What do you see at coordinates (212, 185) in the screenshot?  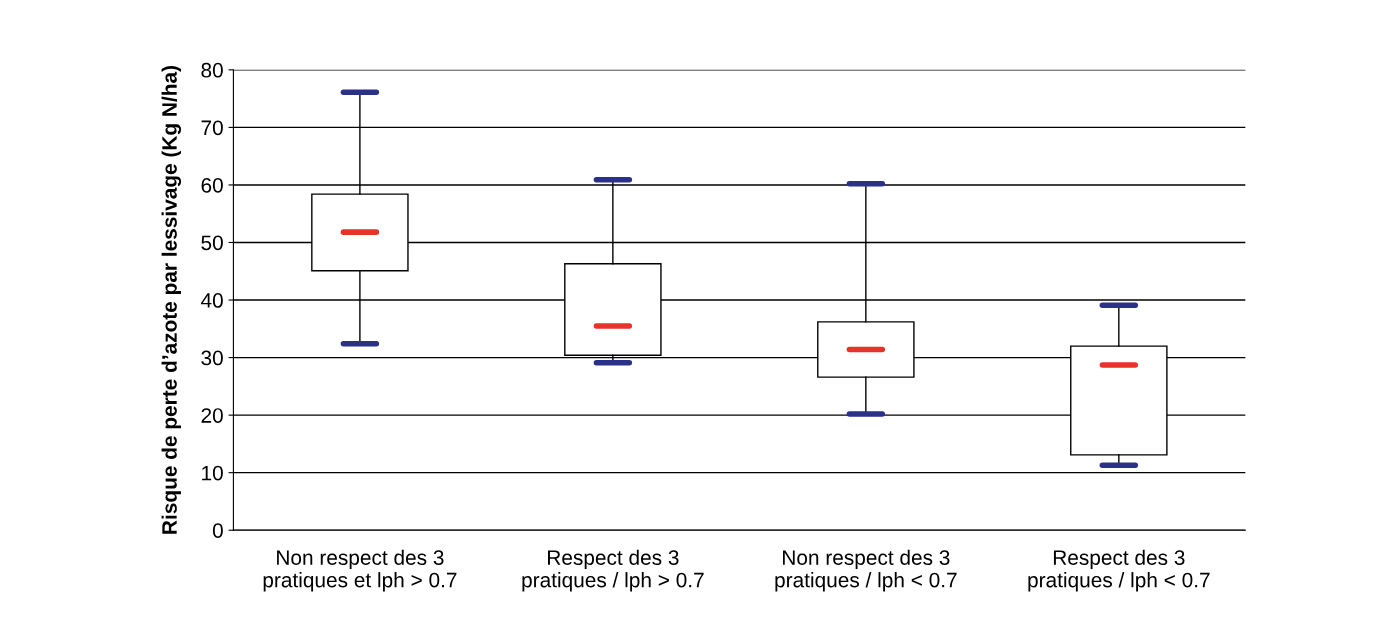 I see `y-tick-label: 60` at bounding box center [212, 185].